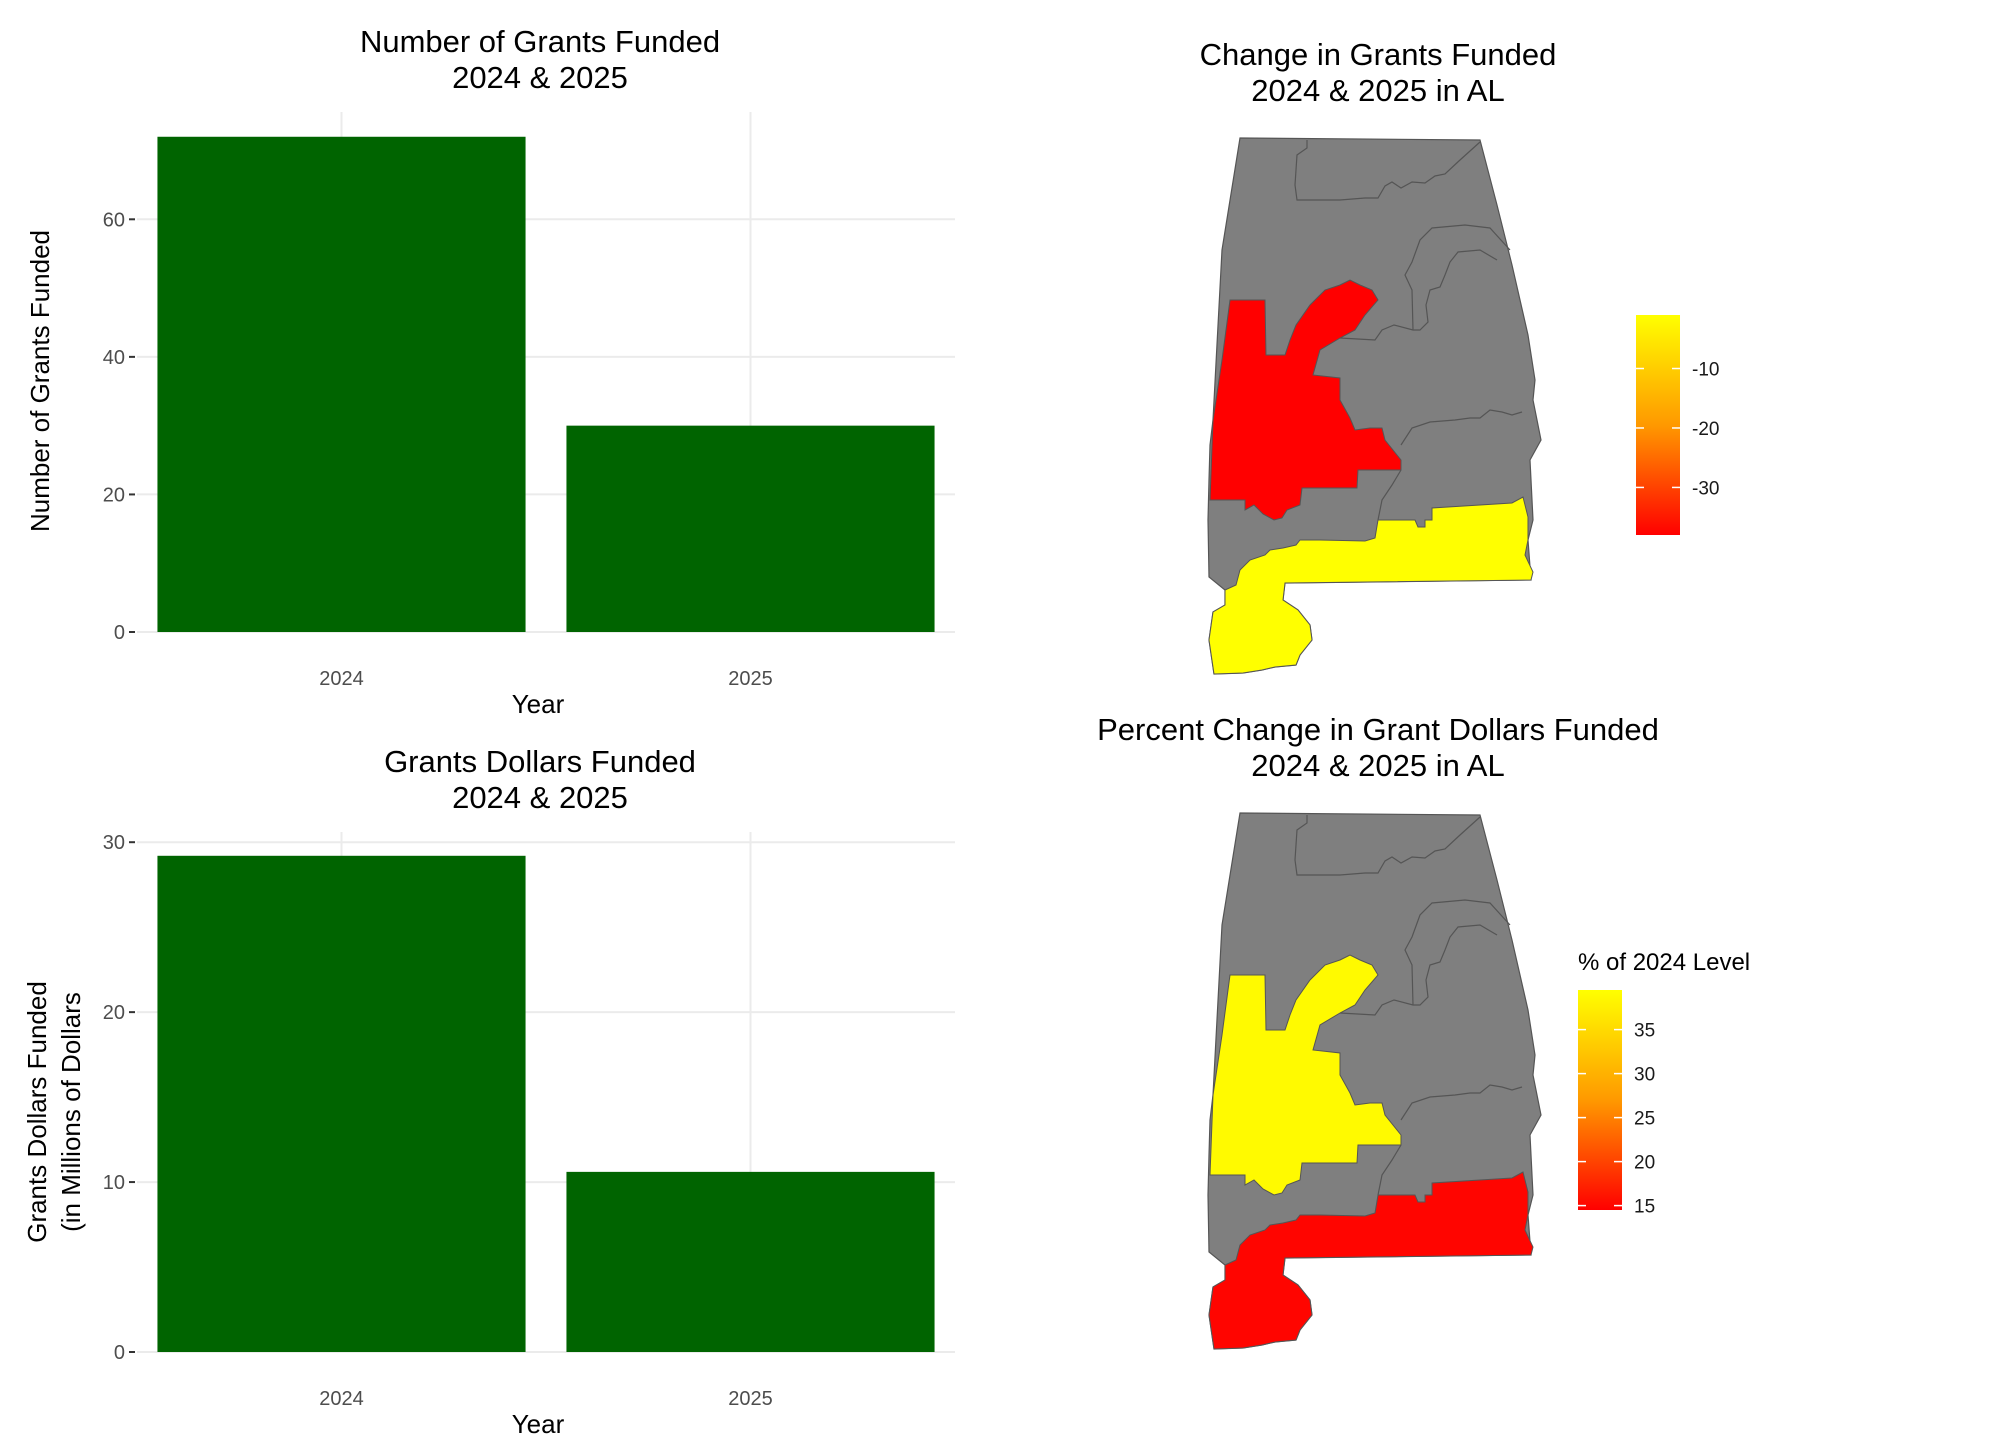 The width and height of the screenshot is (2000, 1454). What do you see at coordinates (1705, 488) in the screenshot?
I see `legend-tick-label: -30` at bounding box center [1705, 488].